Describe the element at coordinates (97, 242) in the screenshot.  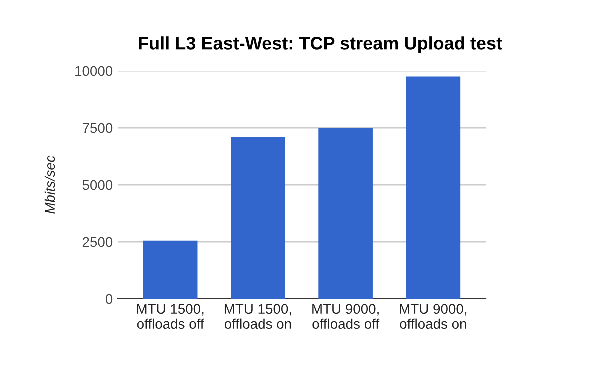
I see `y-tick-label: 2500` at that location.